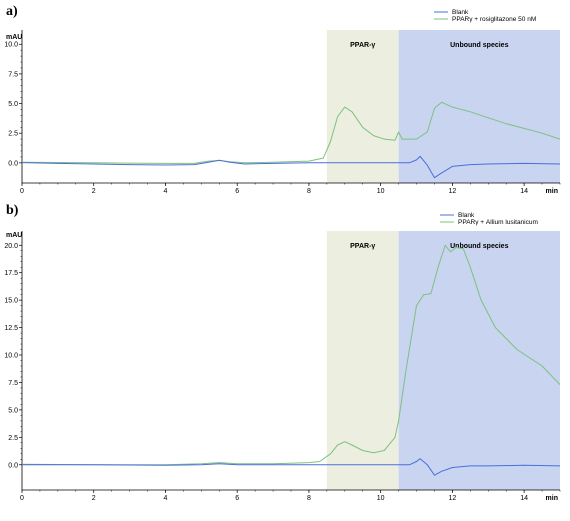  What do you see at coordinates (14, 235) in the screenshot?
I see `panel-b-ylabel: mAU` at bounding box center [14, 235].